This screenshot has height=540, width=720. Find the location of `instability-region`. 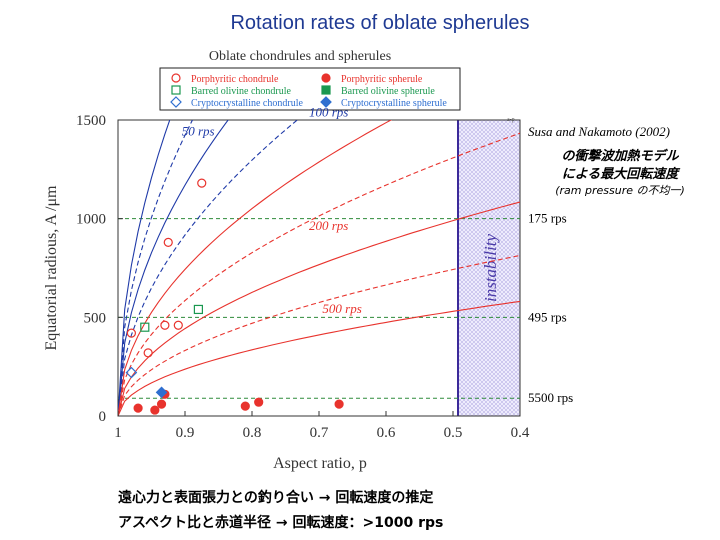

instability-region is located at coordinates (489, 268).